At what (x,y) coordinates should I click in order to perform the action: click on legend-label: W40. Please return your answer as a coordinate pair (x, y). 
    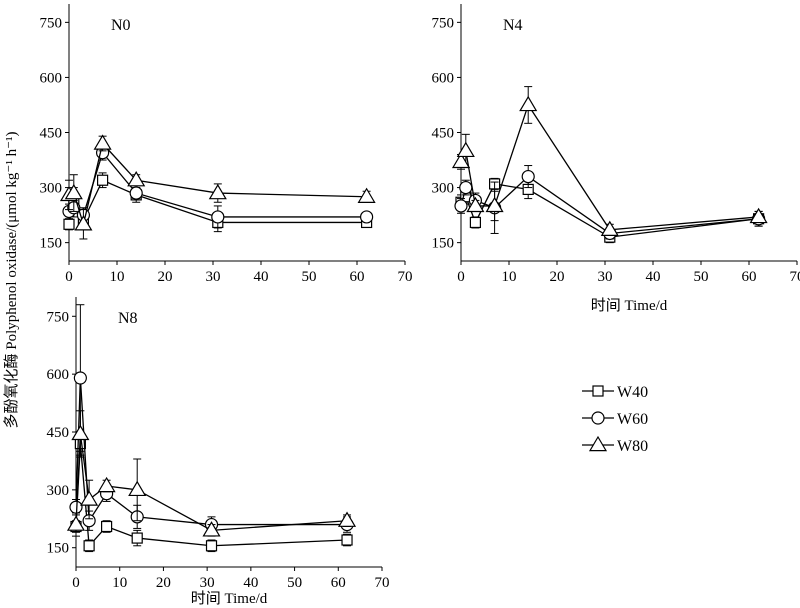
    Looking at the image, I should click on (632, 392).